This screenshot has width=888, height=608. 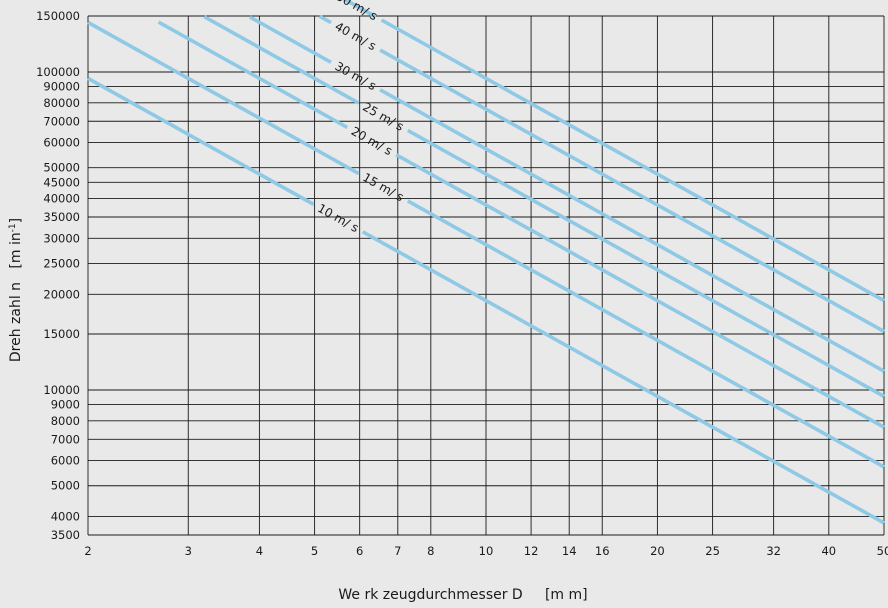 What do you see at coordinates (61, 390) in the screenshot?
I see `y-tick-label: 10000` at bounding box center [61, 390].